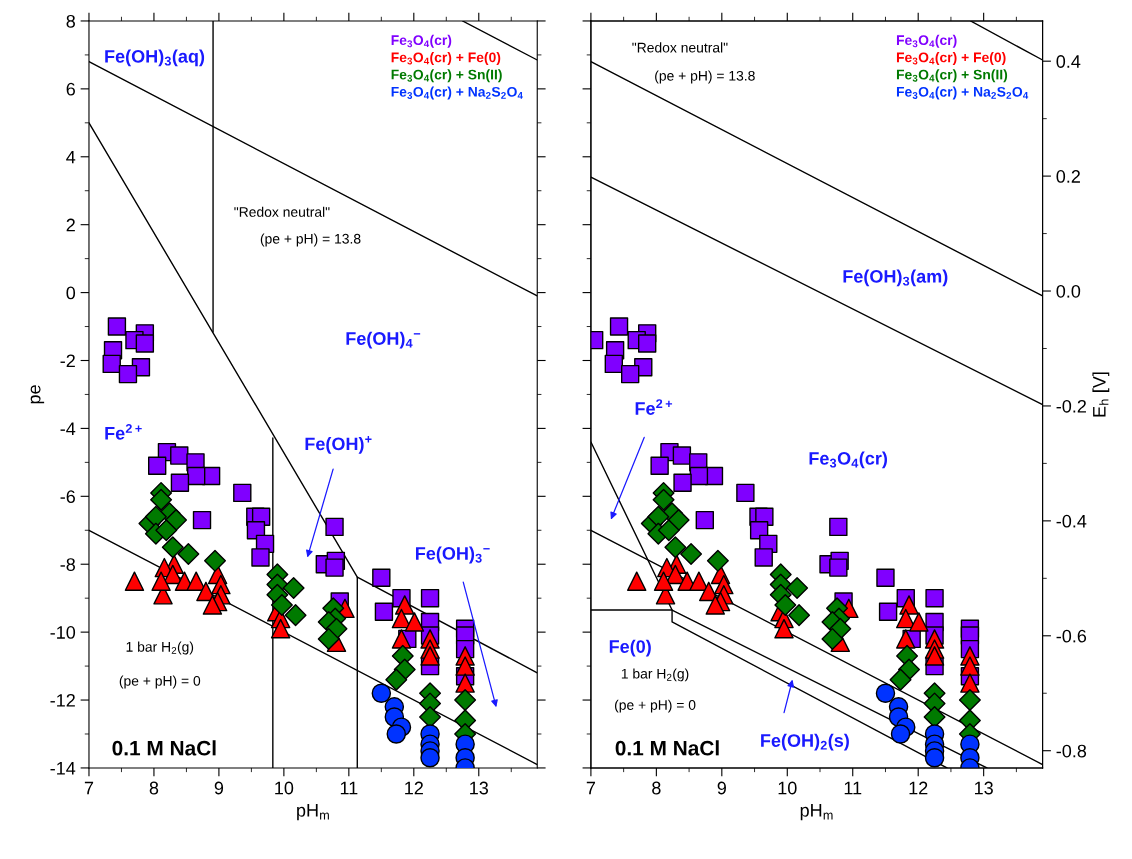 This screenshot has width=1132, height=859. Describe the element at coordinates (67, 564) in the screenshot. I see `y-tick-label: -8` at that location.